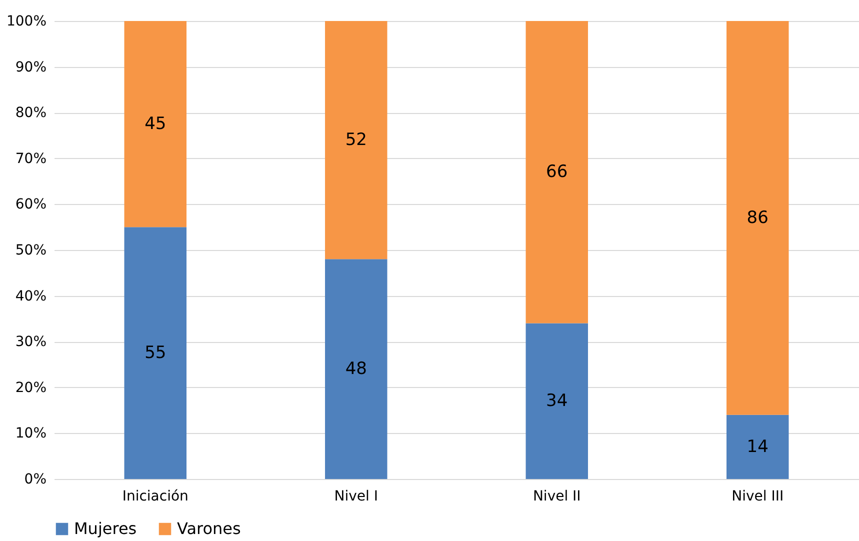  Describe the element at coordinates (556, 496) in the screenshot. I see `x-tick-label: Nivel II` at that location.